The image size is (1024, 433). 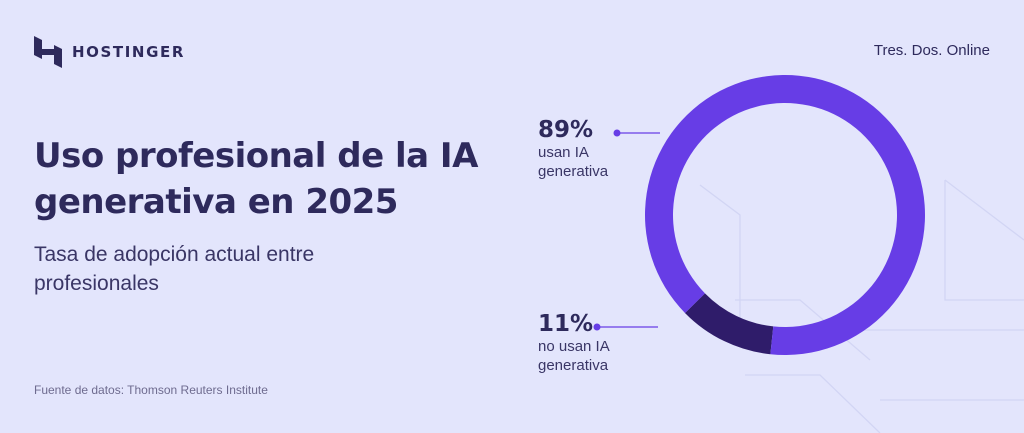 I want to click on brand-logo: HOSTINGER, so click(x=109, y=52).